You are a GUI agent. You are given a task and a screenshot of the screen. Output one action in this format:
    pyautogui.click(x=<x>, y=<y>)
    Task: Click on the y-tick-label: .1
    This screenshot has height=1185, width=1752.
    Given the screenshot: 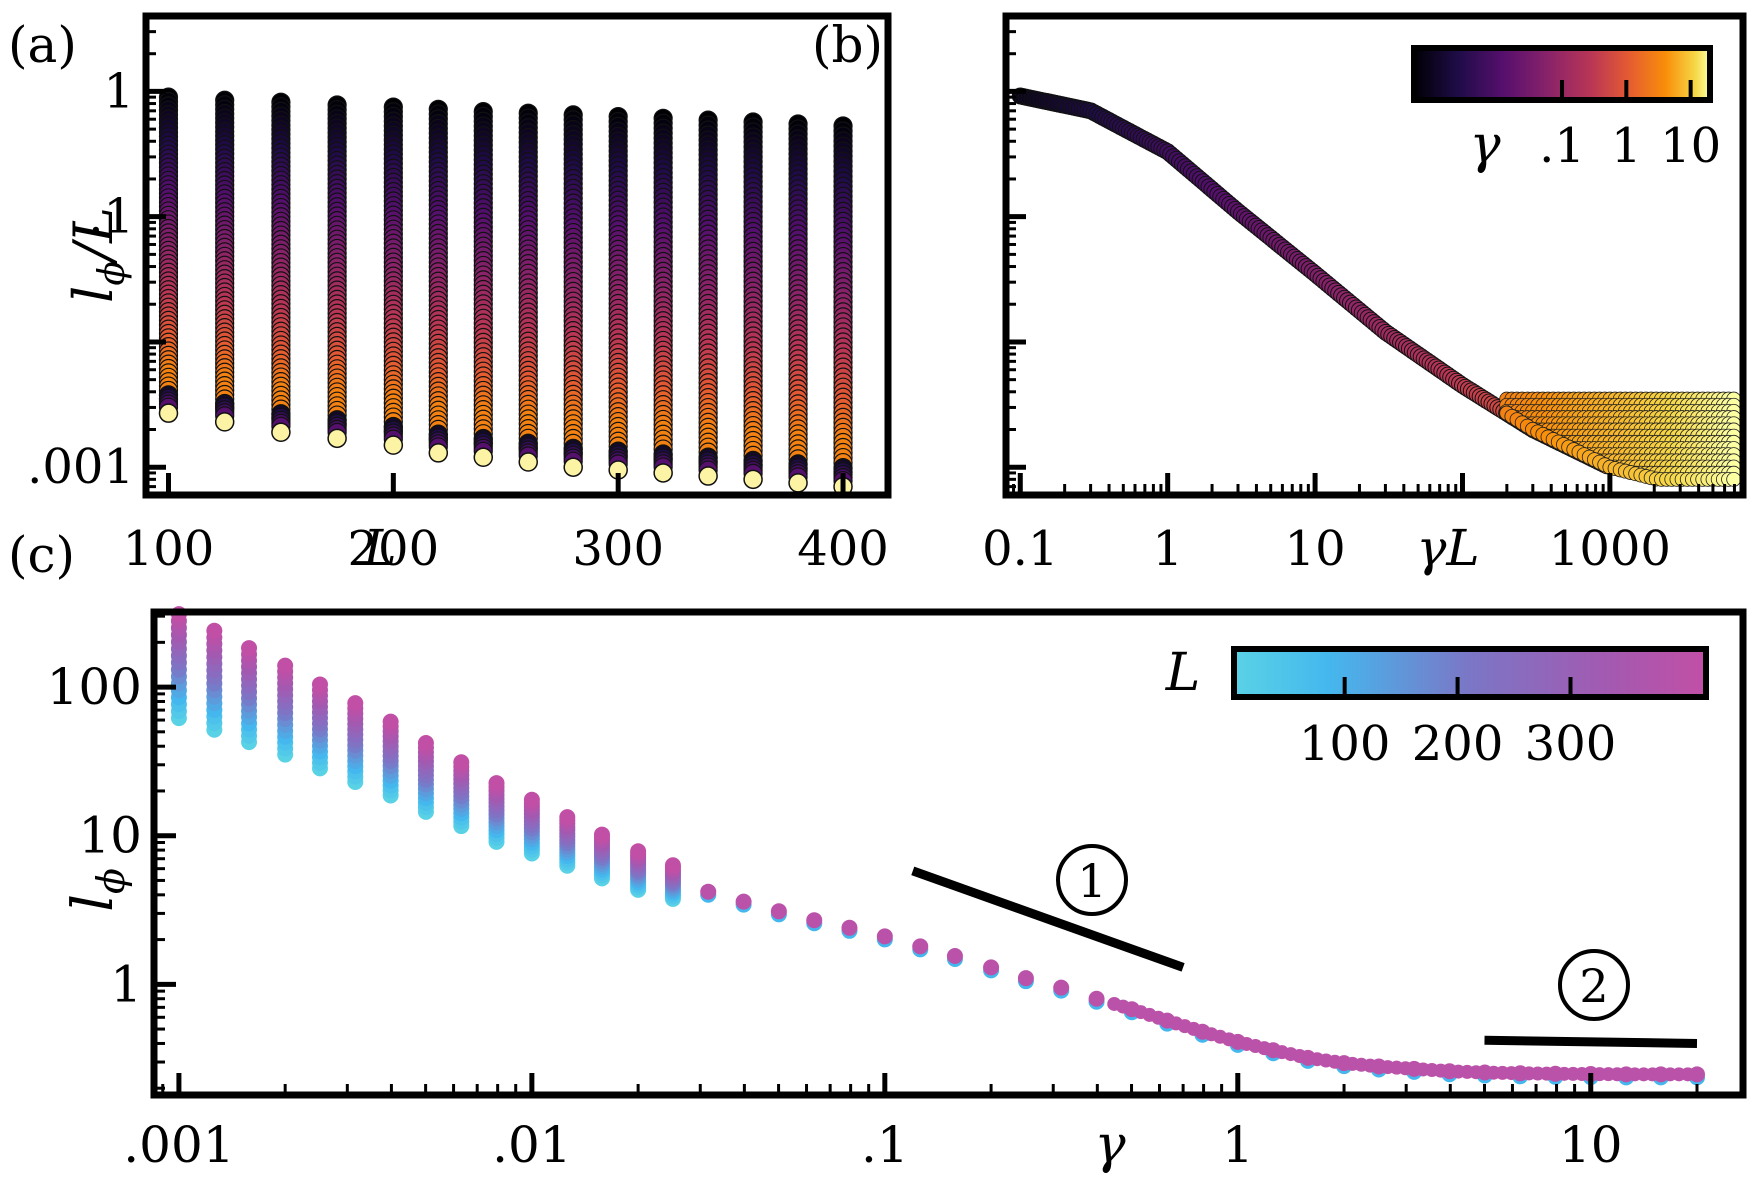 What is the action you would take?
    pyautogui.click(x=111, y=217)
    